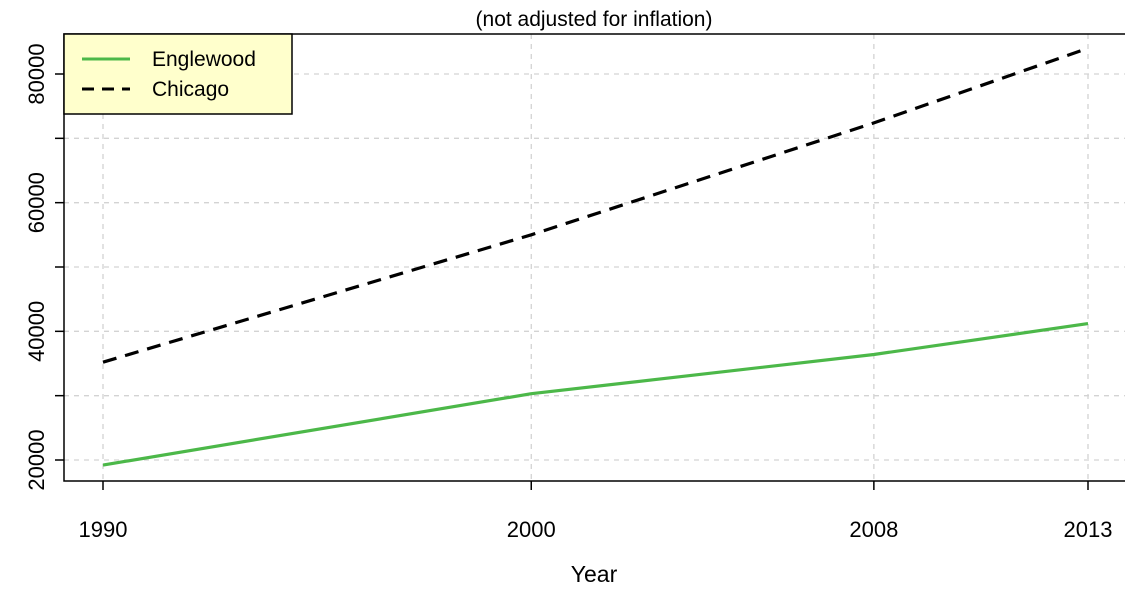 This screenshot has height=590, width=1125. Describe the element at coordinates (190, 89) in the screenshot. I see `legend-label-chicago: Chicago` at that location.